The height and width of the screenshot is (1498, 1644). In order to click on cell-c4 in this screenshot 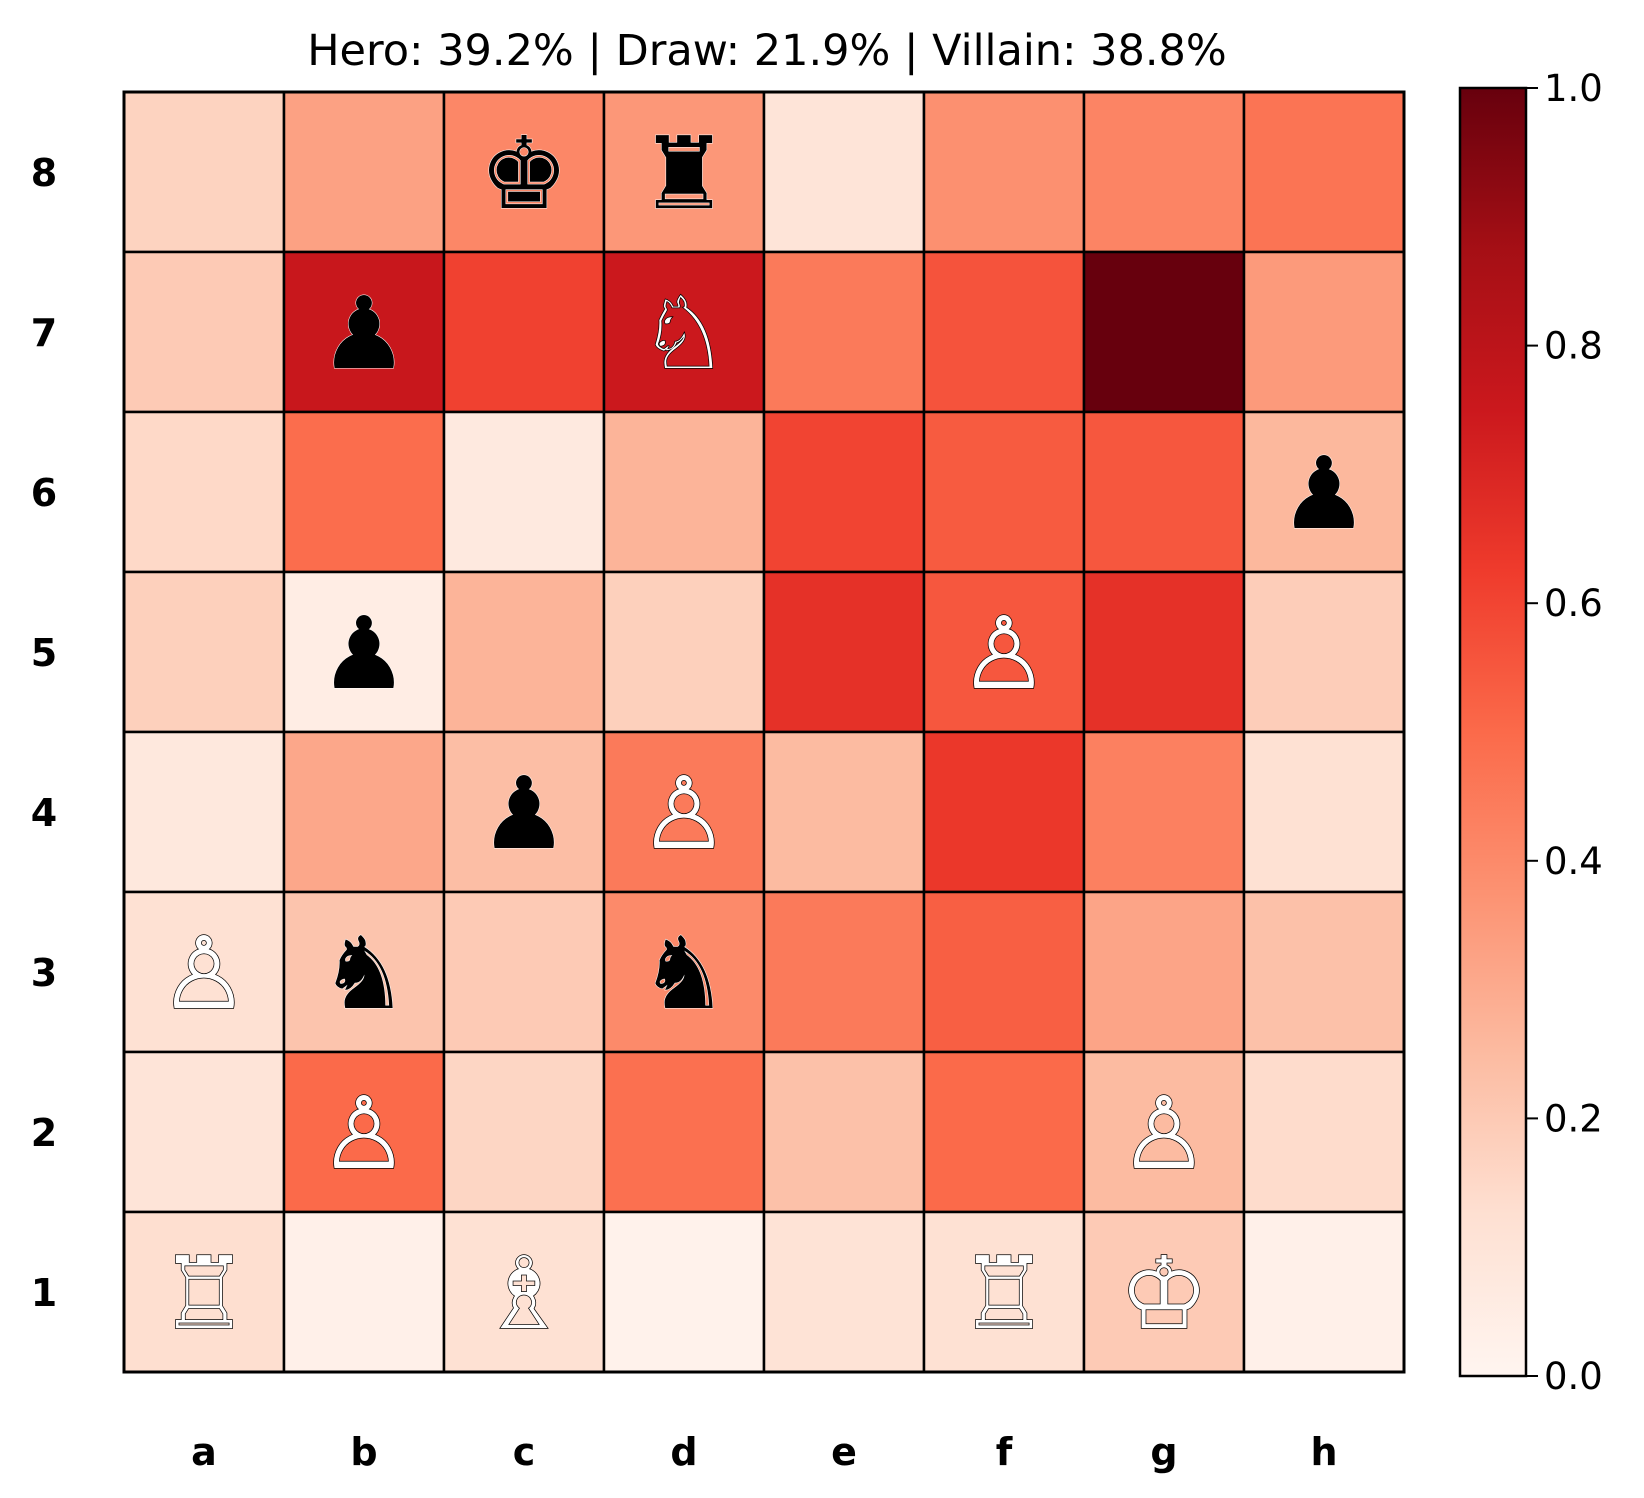, I will do `click(524, 812)`.